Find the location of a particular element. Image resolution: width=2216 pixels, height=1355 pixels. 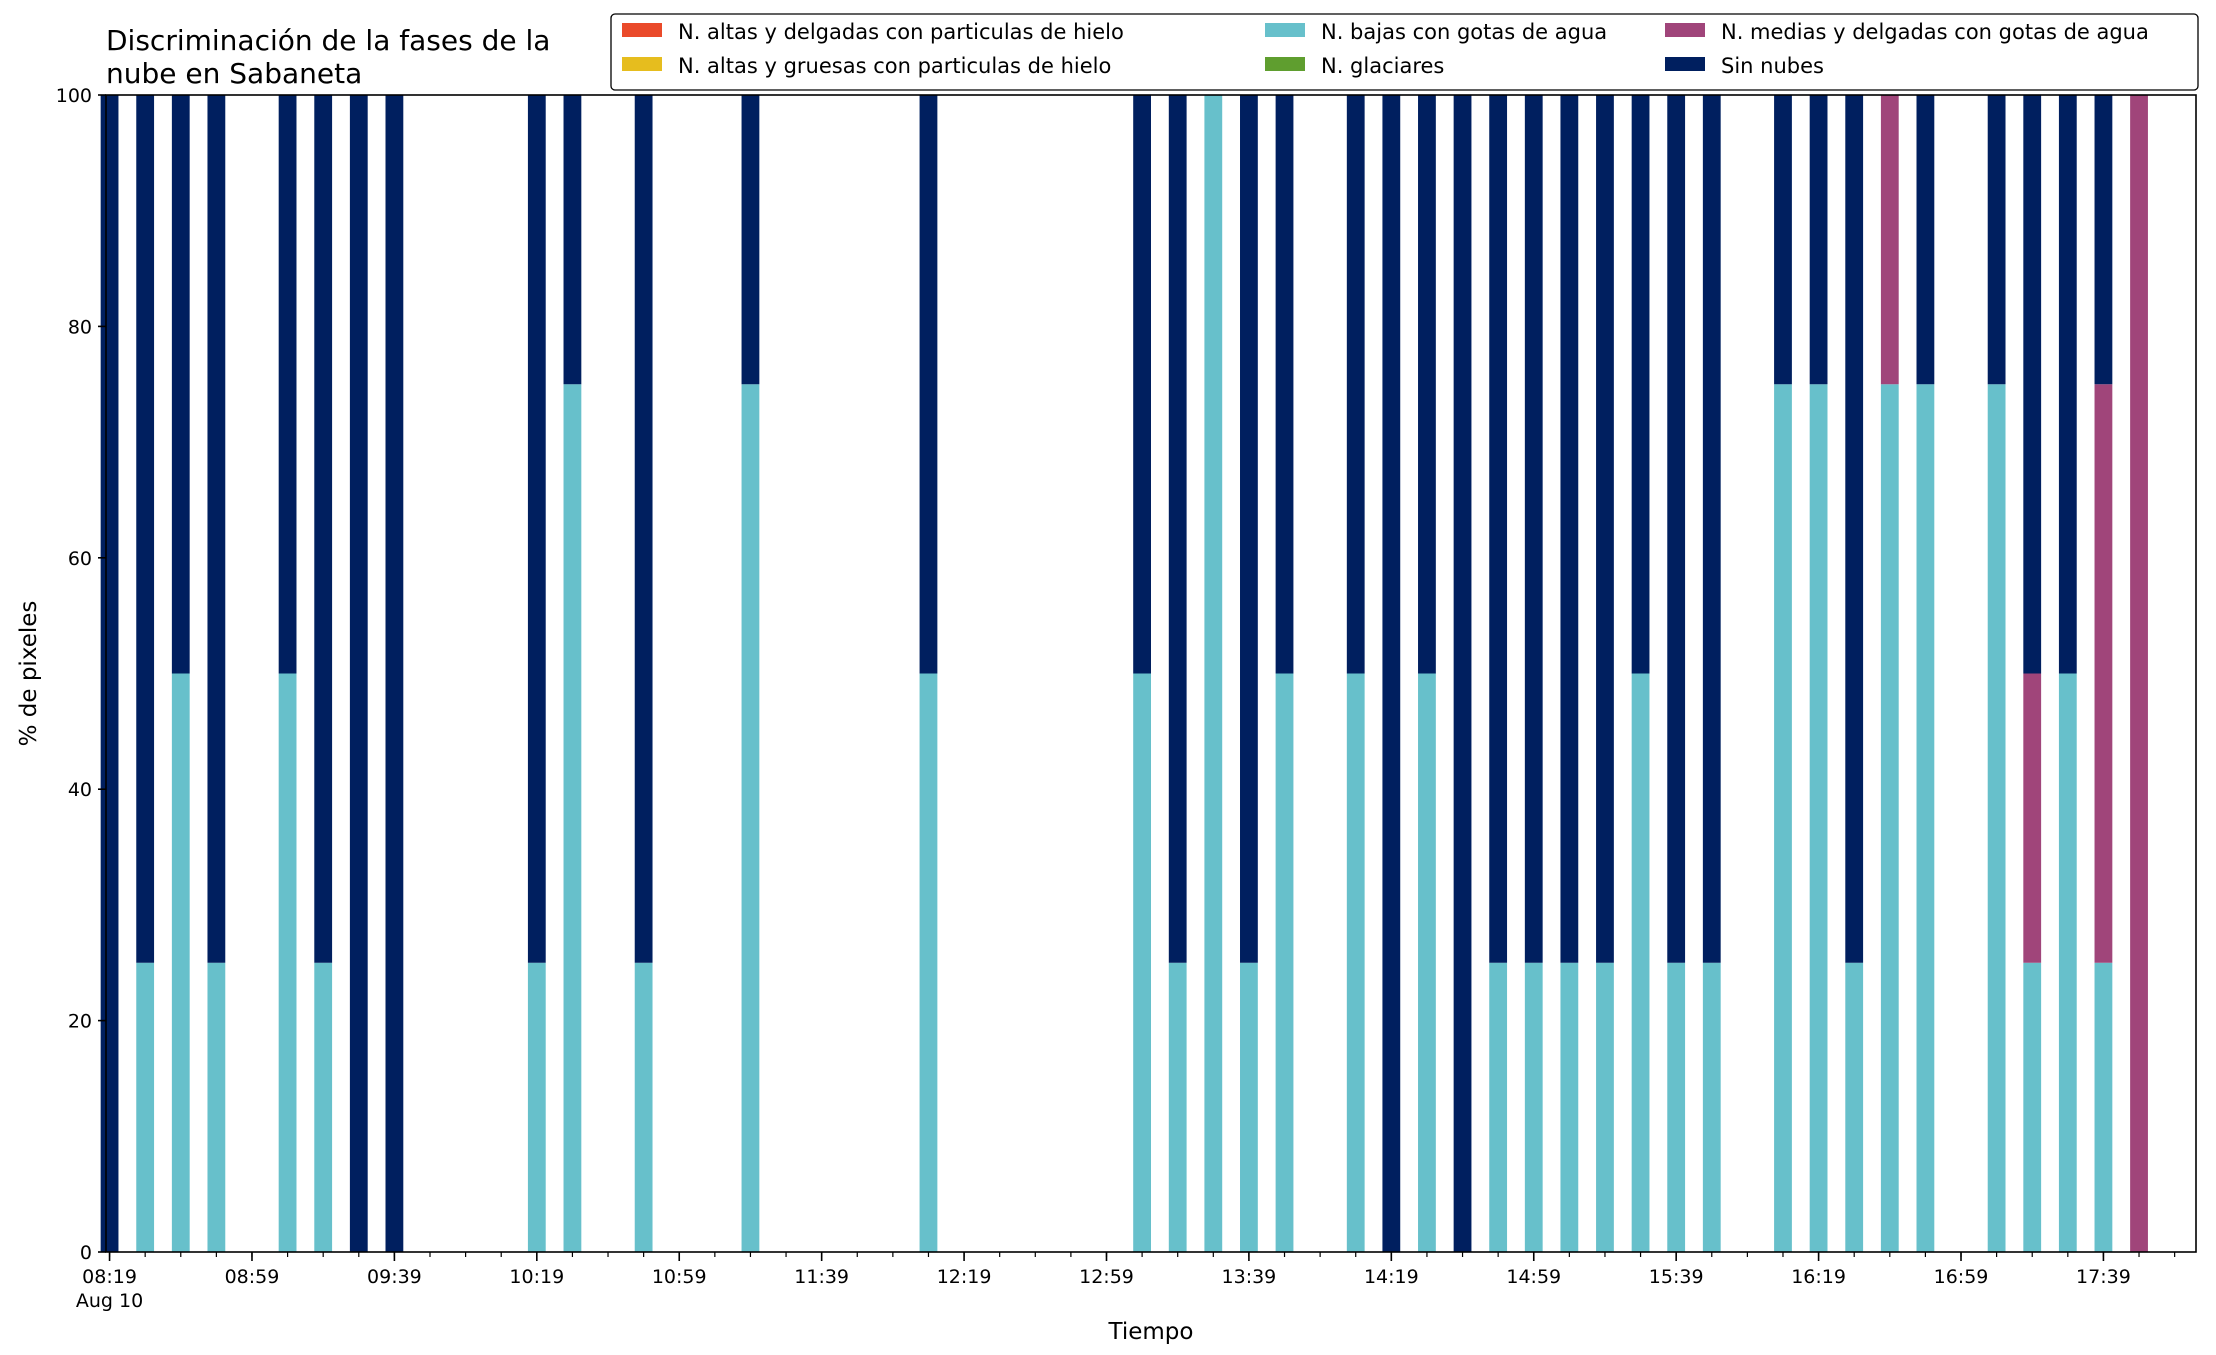

x-tick-label: 10:59 is located at coordinates (679, 1277).